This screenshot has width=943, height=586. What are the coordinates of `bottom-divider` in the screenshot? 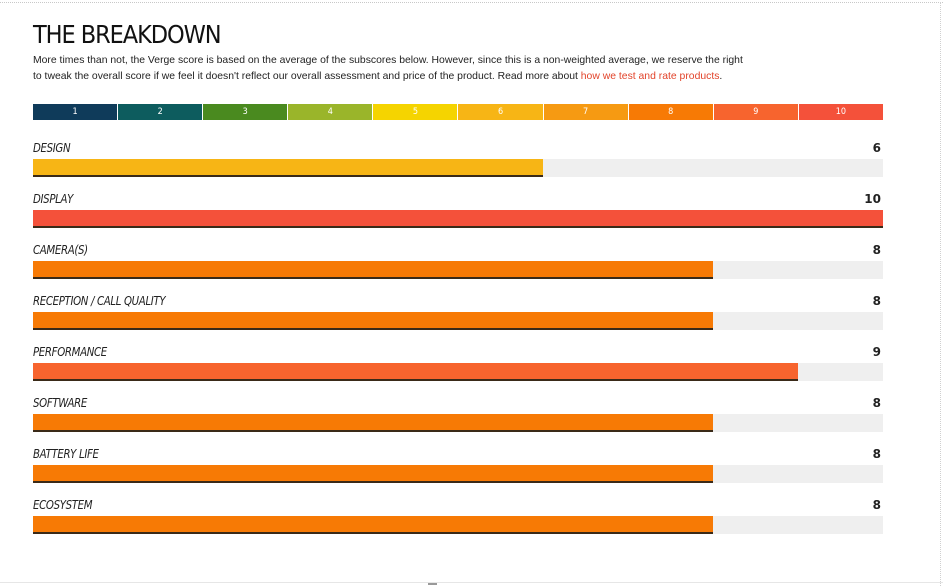 It's located at (471, 582).